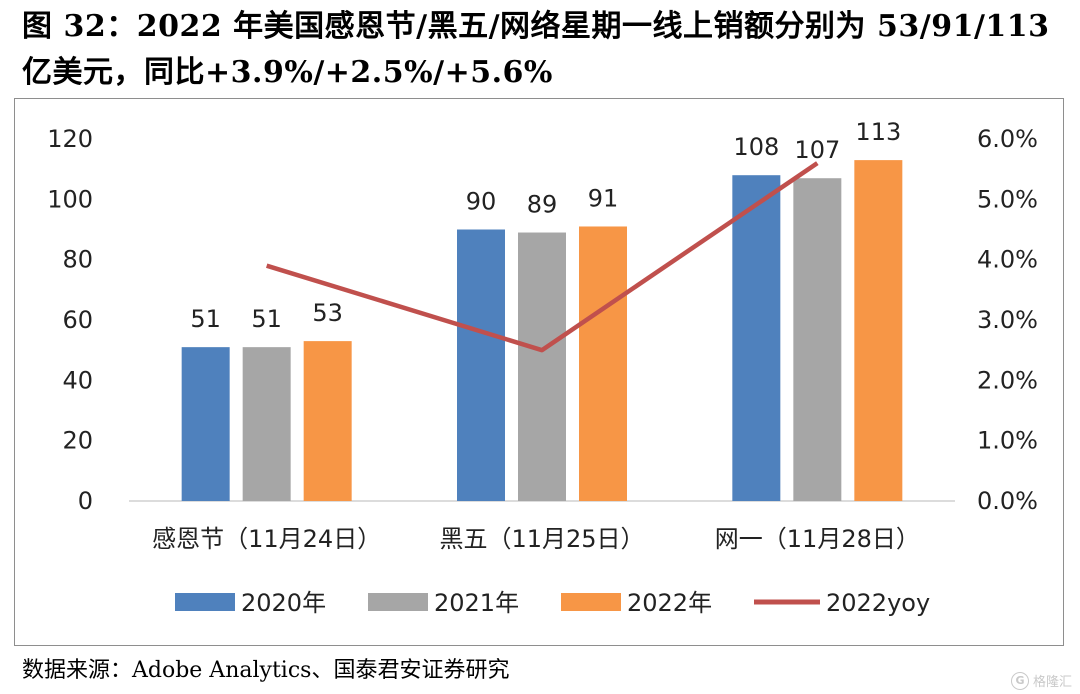 The image size is (1080, 694). I want to click on y-left-tick-label: 60, so click(77, 320).